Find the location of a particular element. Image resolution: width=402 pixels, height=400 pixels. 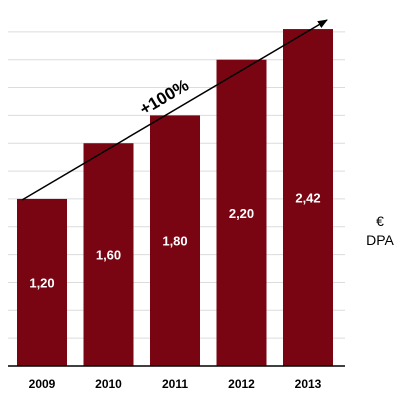

x-tick-2011: 2011 is located at coordinates (175, 384).